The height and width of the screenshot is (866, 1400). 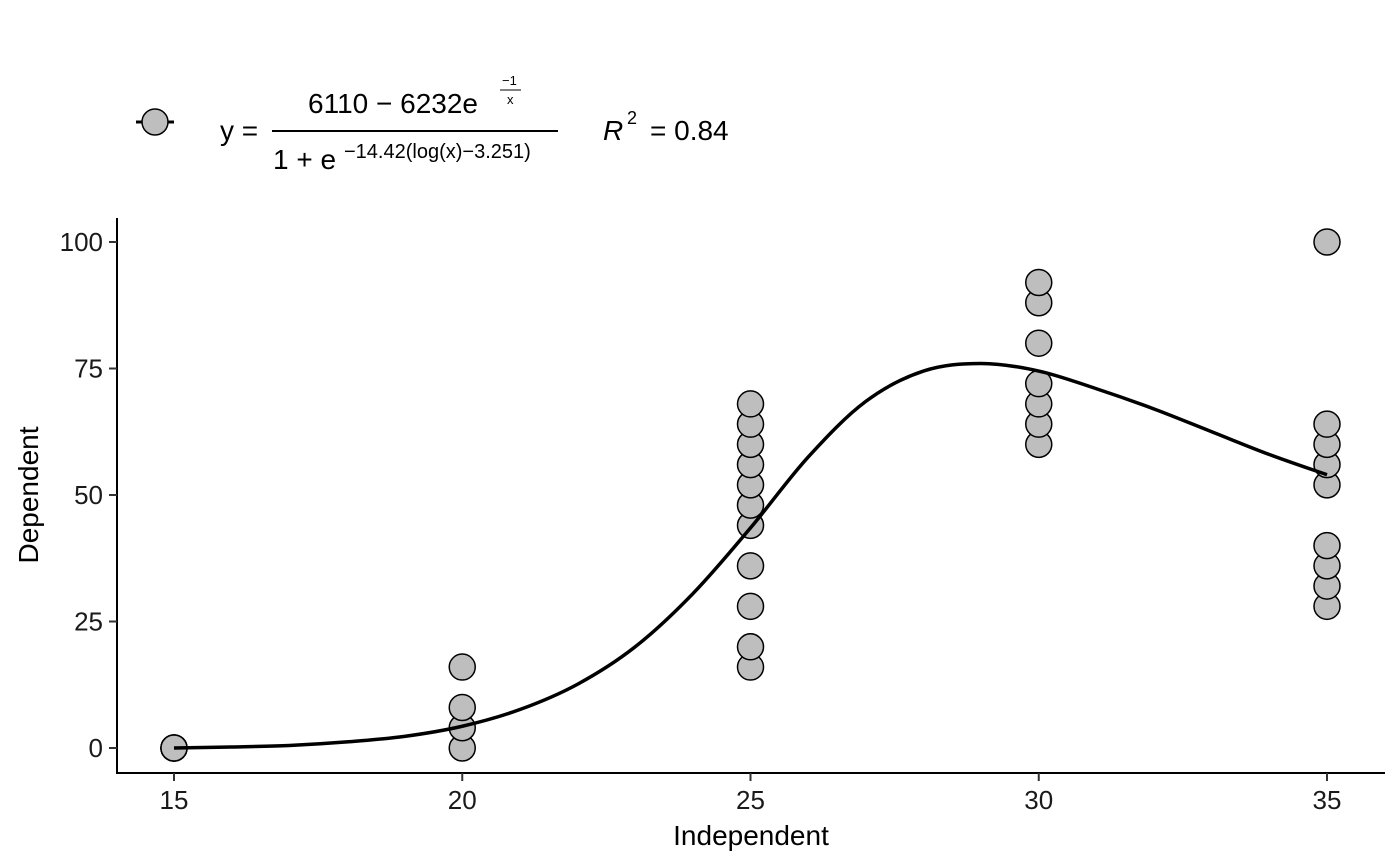 I want to click on legend-r2-power: 2, so click(x=632, y=118).